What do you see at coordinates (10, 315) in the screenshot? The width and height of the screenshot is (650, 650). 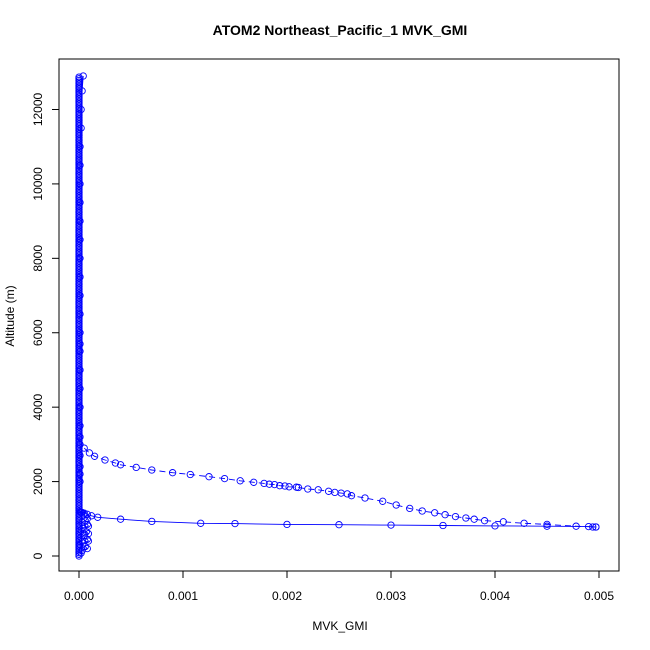 I see `y-axis-label: Altitude (m)` at bounding box center [10, 315].